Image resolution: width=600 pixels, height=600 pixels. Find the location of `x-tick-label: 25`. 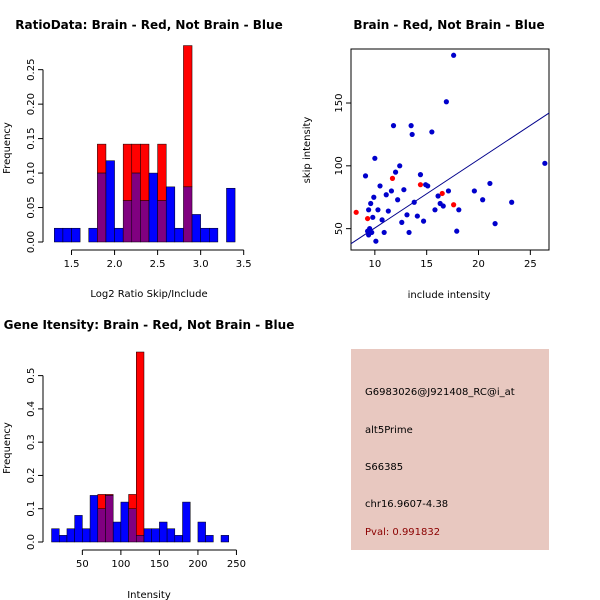

x-tick-label: 25 is located at coordinates (530, 264).